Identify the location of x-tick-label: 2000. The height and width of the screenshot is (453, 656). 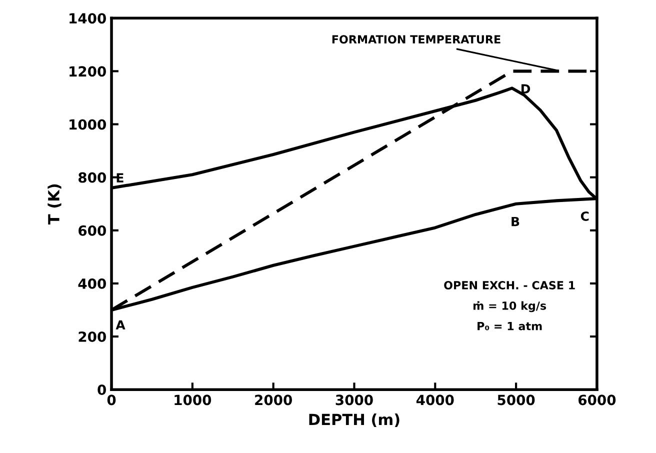
(273, 400).